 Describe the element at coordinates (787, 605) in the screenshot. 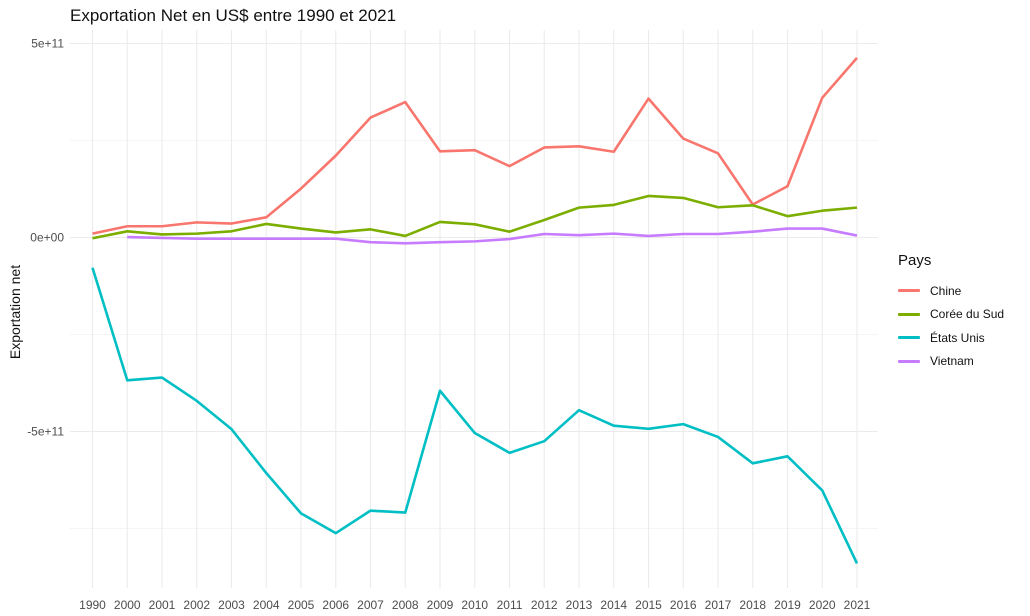

I see `x-tick-label: 2019` at that location.